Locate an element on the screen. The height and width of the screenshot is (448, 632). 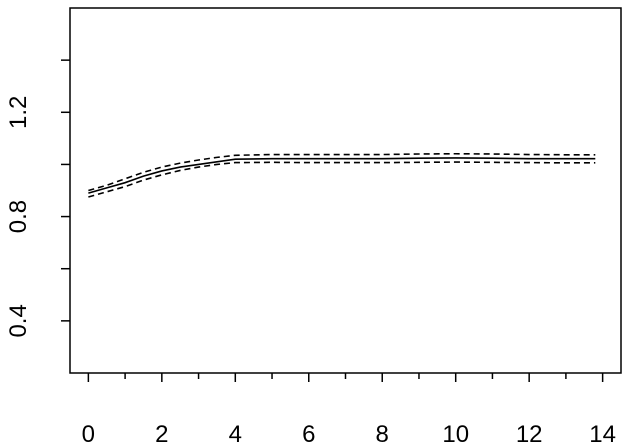
x-tick-label: 14 is located at coordinates (602, 434).